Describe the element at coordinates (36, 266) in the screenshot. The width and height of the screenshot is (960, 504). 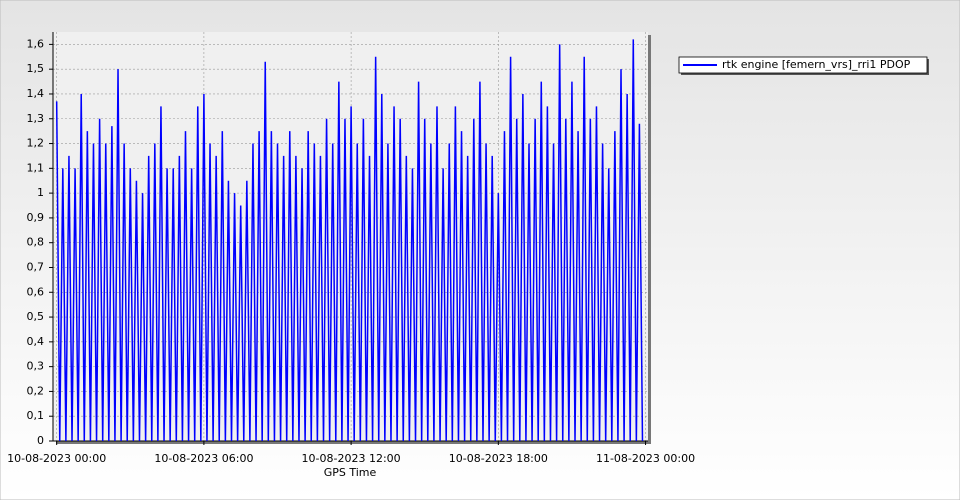
I see `y-tick-label: 0,7` at that location.